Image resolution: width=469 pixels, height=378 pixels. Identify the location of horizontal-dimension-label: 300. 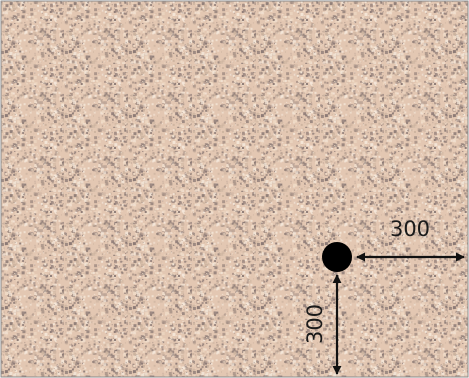
(410, 229).